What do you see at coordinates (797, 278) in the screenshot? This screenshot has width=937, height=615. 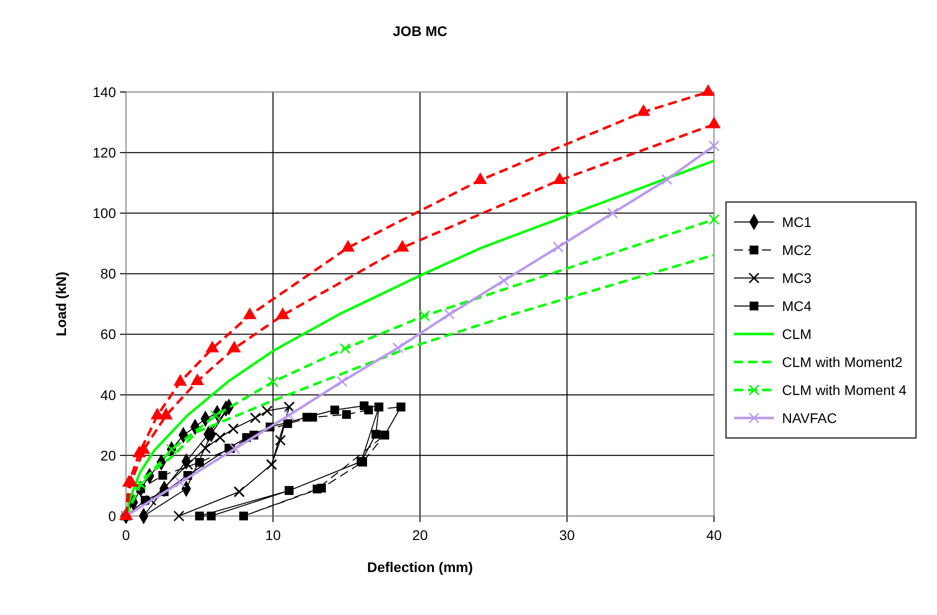 I see `legend-label: MC3` at bounding box center [797, 278].